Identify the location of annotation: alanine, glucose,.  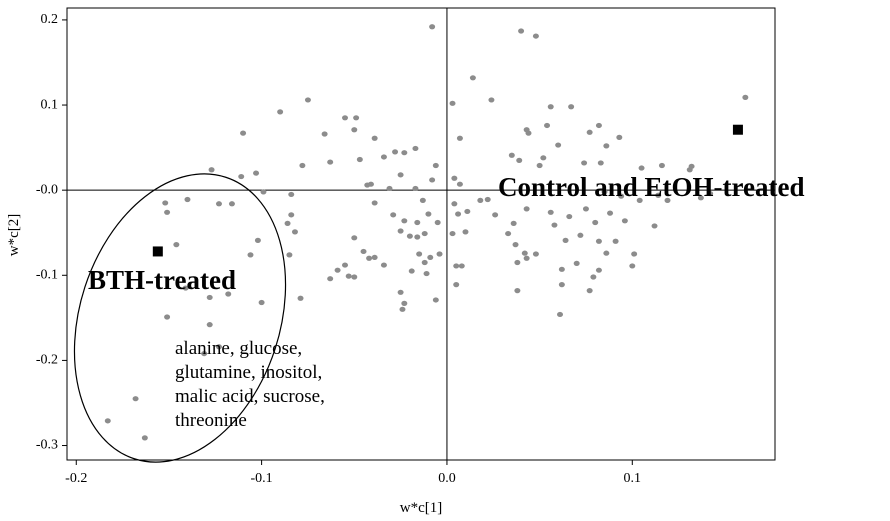
(238, 348).